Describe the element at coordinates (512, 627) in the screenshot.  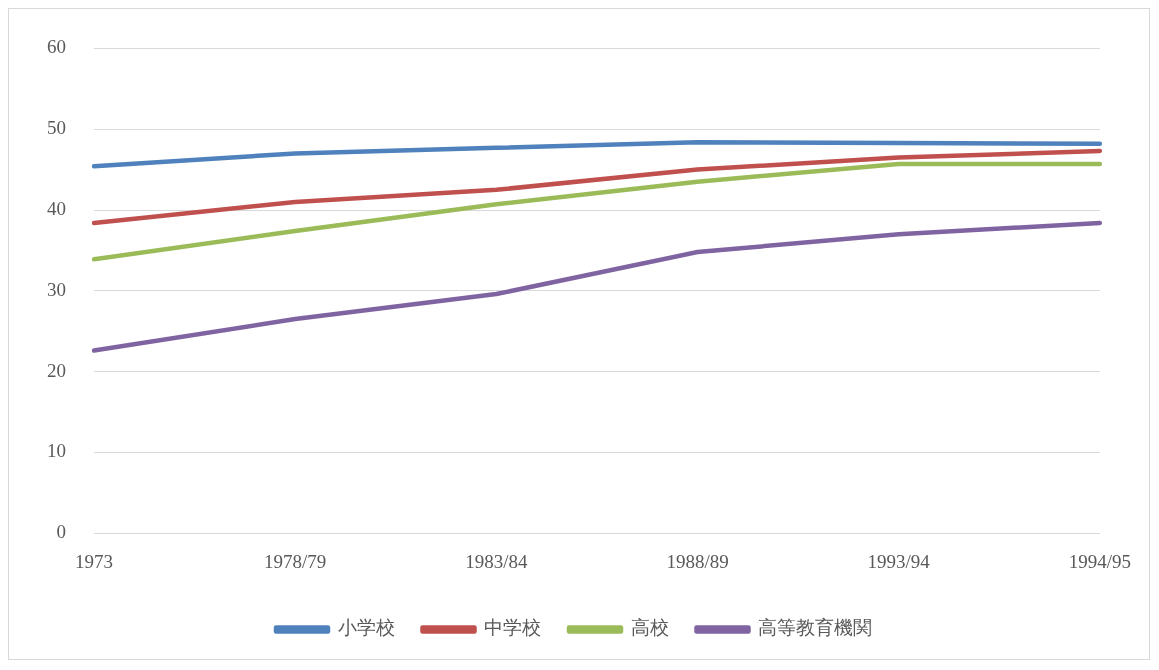
I see `legend-label: 中学校` at that location.